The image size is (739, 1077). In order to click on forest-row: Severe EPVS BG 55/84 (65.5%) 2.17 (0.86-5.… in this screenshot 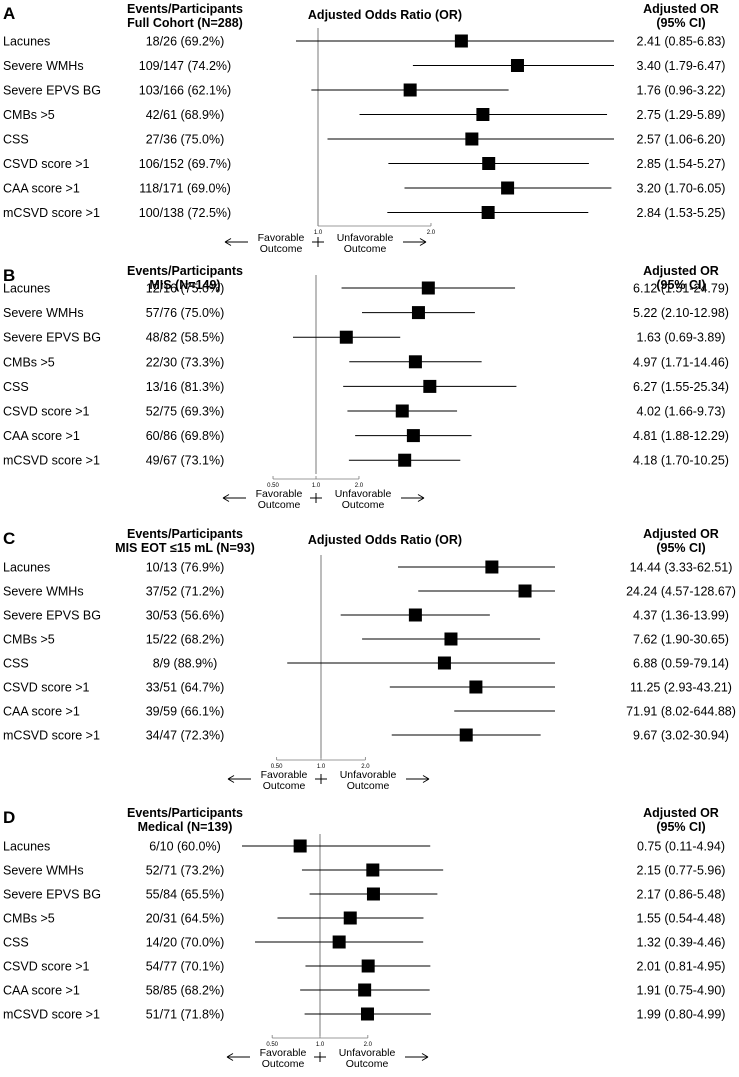, I will do `click(364, 894)`.